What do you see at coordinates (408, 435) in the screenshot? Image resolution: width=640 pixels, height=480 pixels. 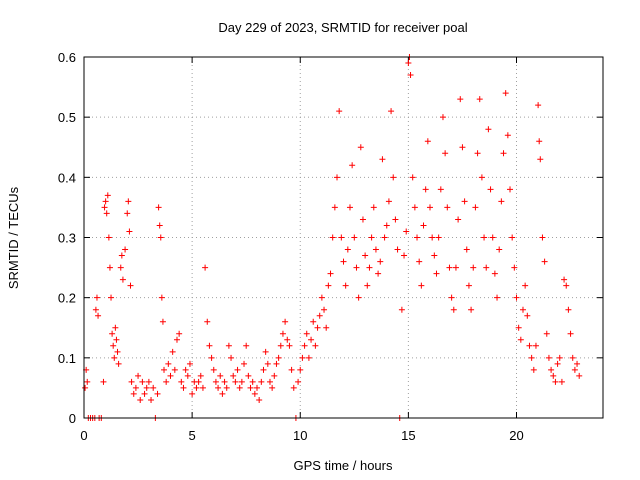 I see `x-tick-label: 15` at bounding box center [408, 435].